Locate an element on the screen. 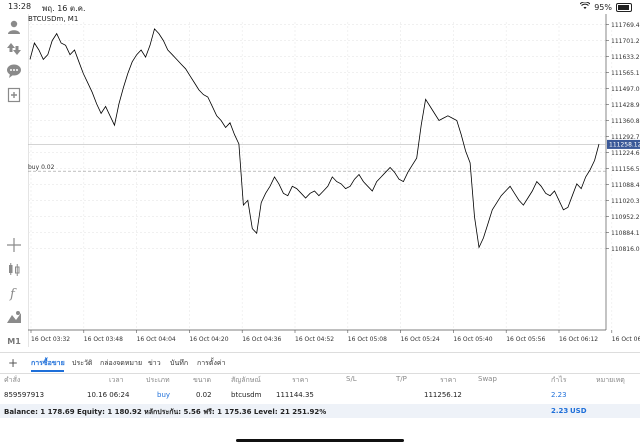 The height and width of the screenshot is (447, 640). chat-icon is located at coordinates (14, 71).